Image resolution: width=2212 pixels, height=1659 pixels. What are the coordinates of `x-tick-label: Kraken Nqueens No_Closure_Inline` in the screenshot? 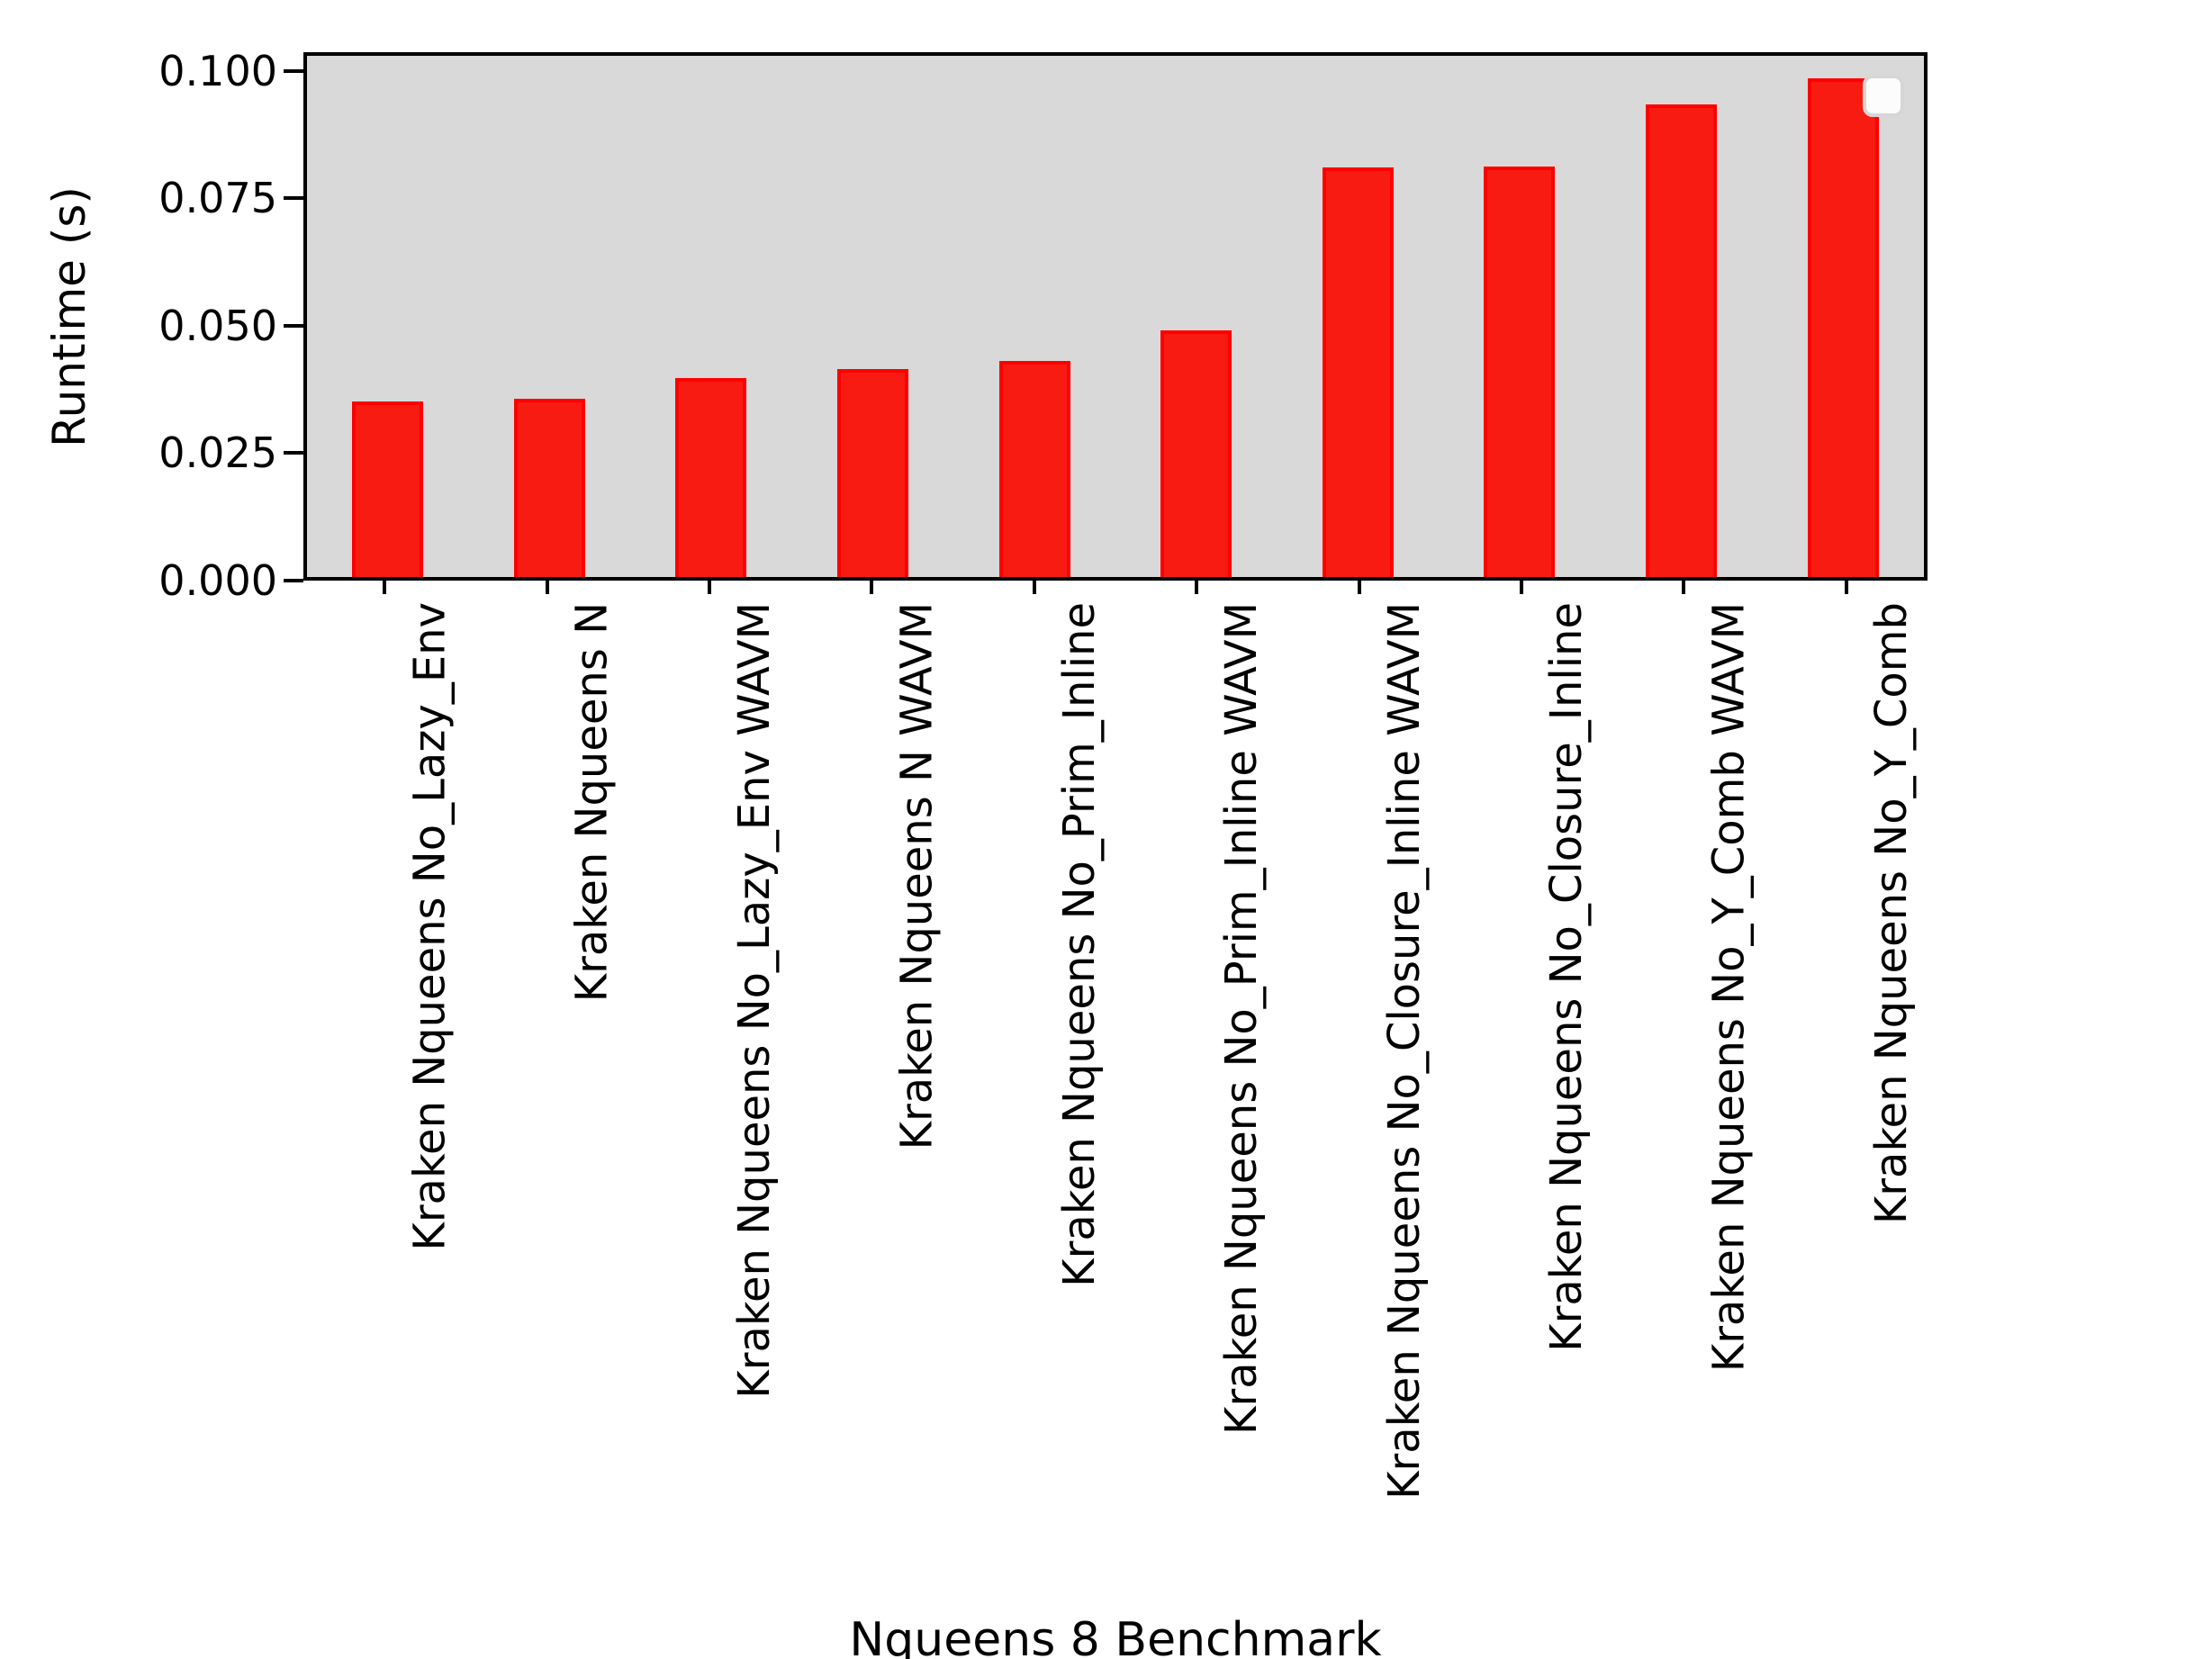 It's located at (1566, 977).